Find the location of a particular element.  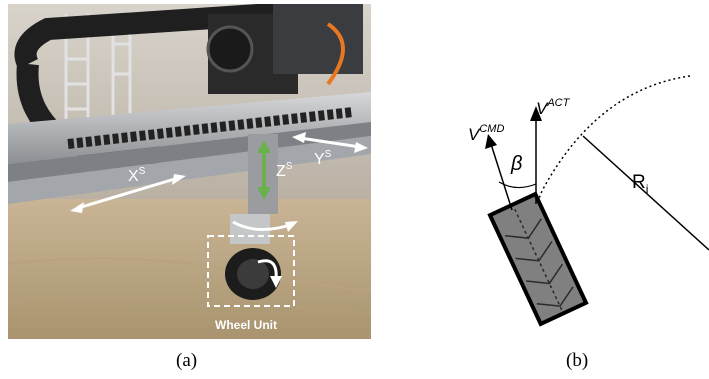

radius-line is located at coordinates (645, 193).